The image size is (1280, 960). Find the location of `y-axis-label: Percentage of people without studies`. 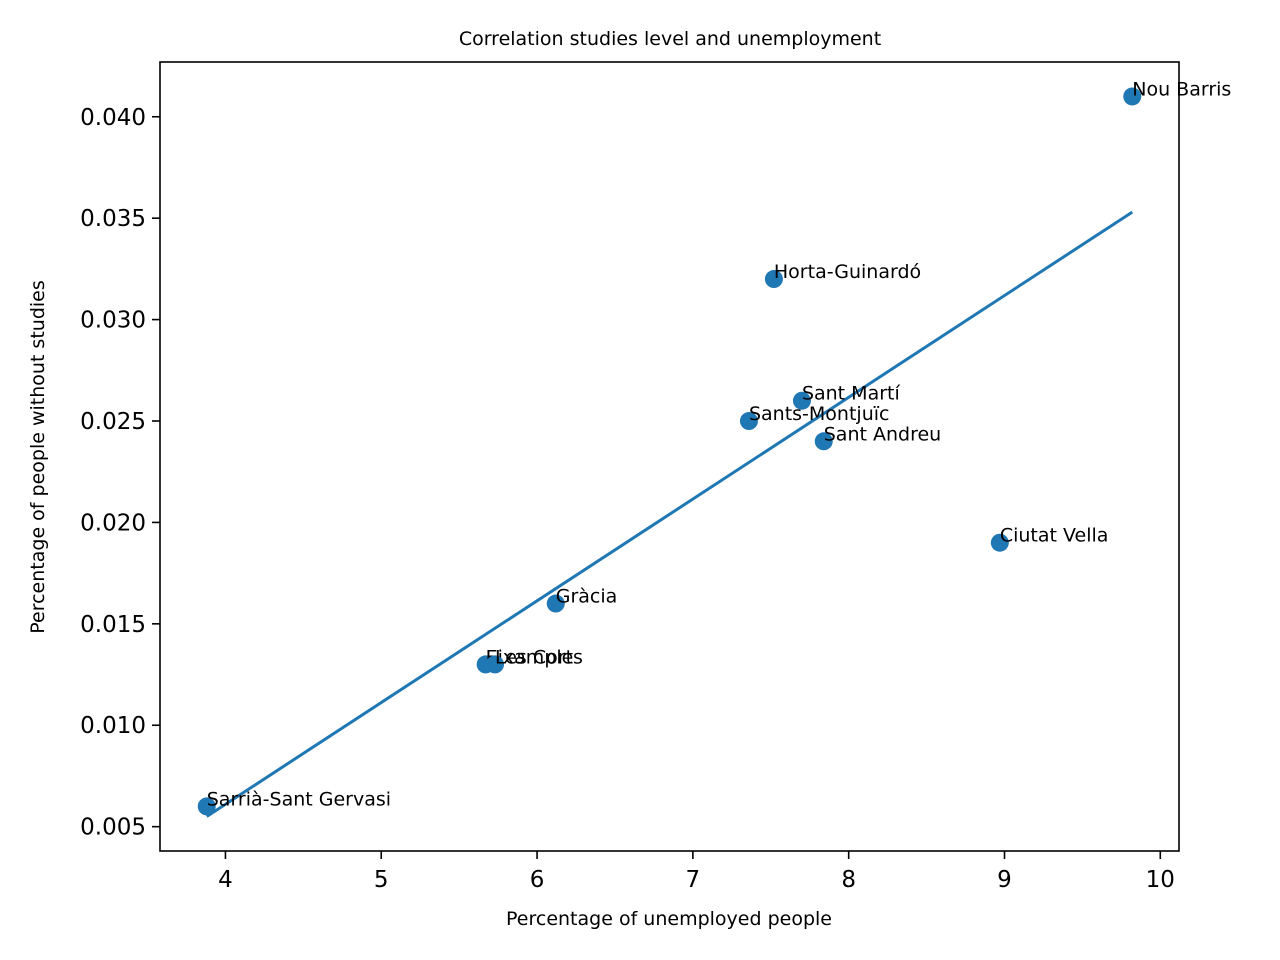

y-axis-label: Percentage of people without studies is located at coordinates (38, 457).